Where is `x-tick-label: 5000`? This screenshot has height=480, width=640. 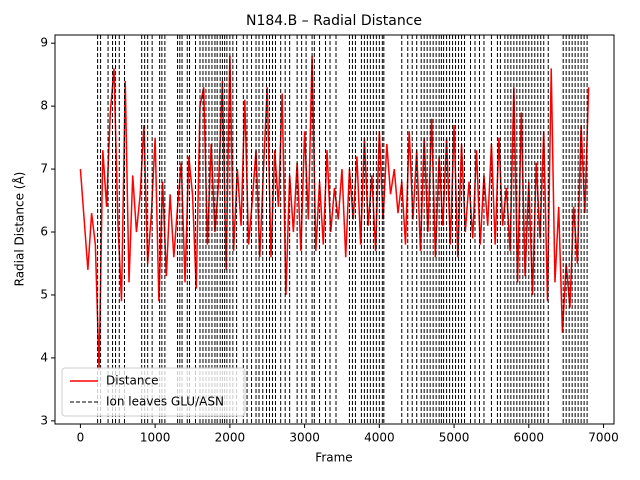 x-tick-label: 5000 is located at coordinates (454, 438).